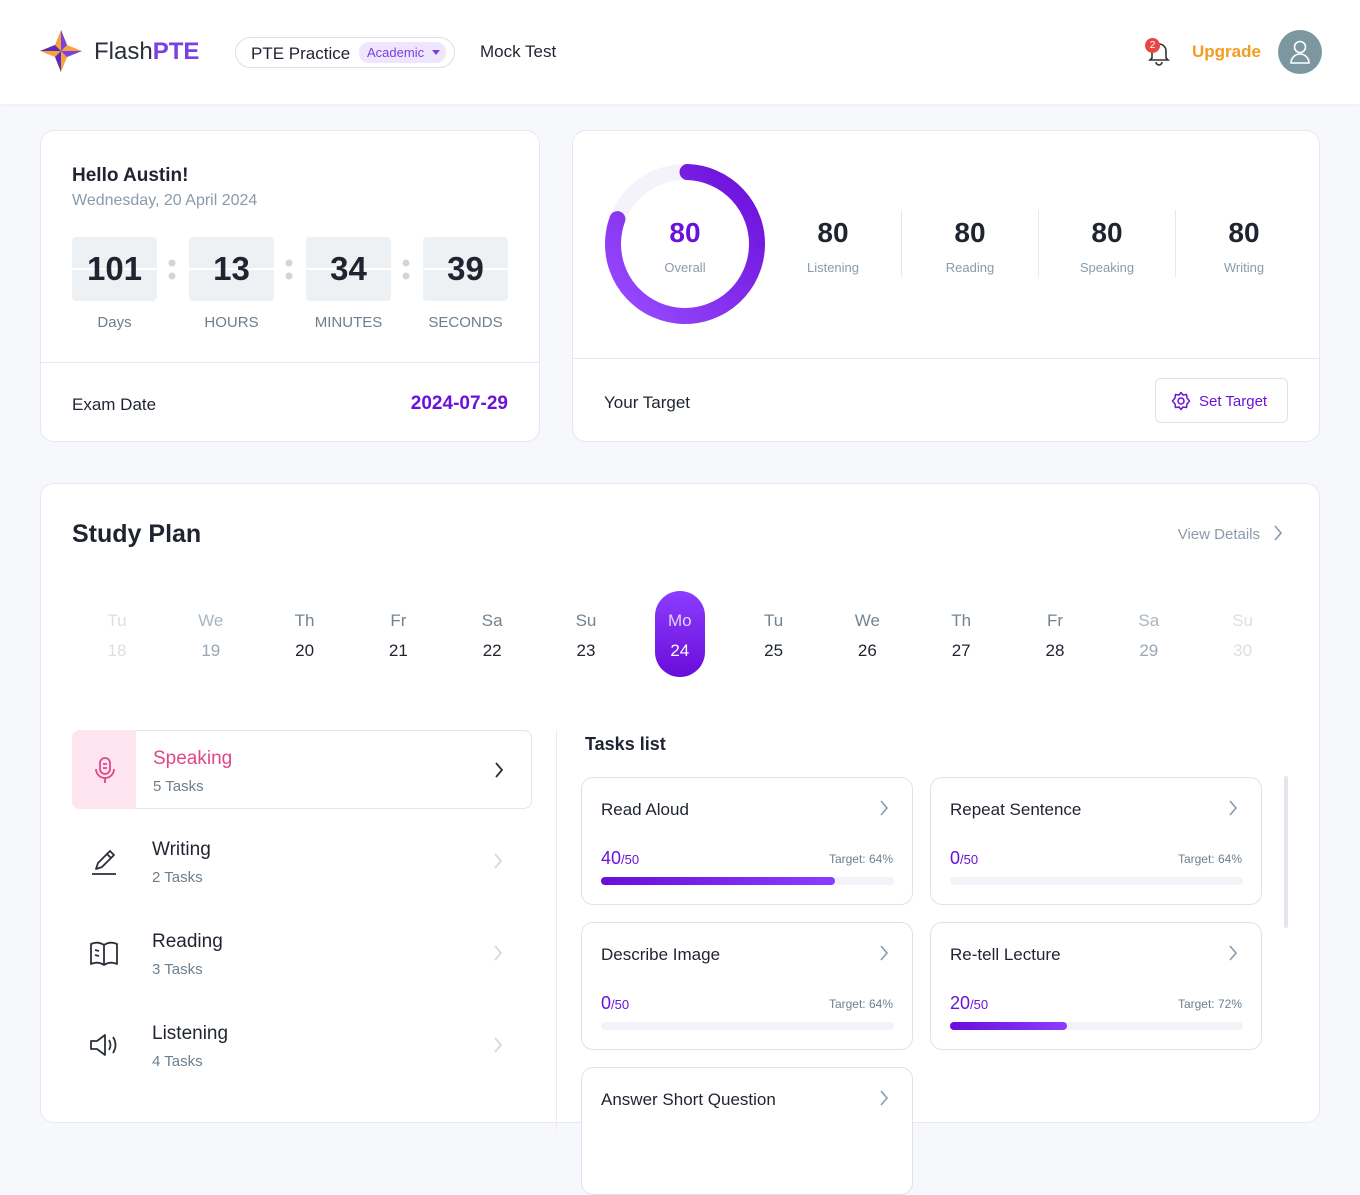 Image resolution: width=1360 pixels, height=1195 pixels. I want to click on countdown-value: 34, so click(348, 268).